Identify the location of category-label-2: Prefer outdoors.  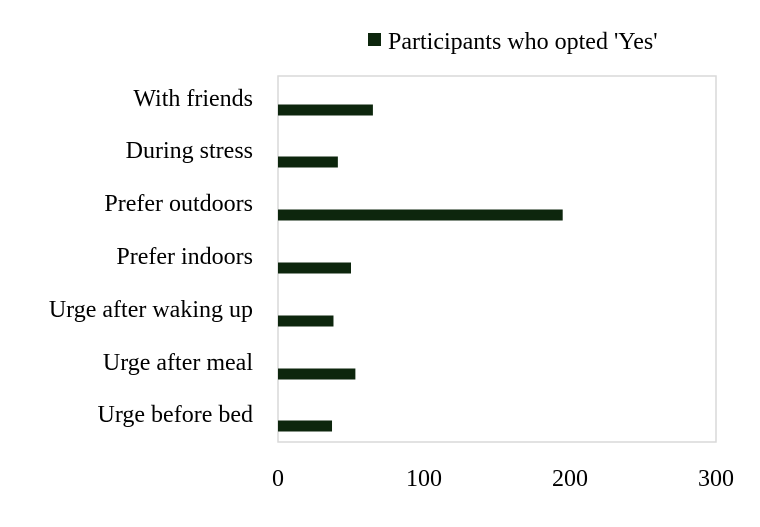
(178, 204).